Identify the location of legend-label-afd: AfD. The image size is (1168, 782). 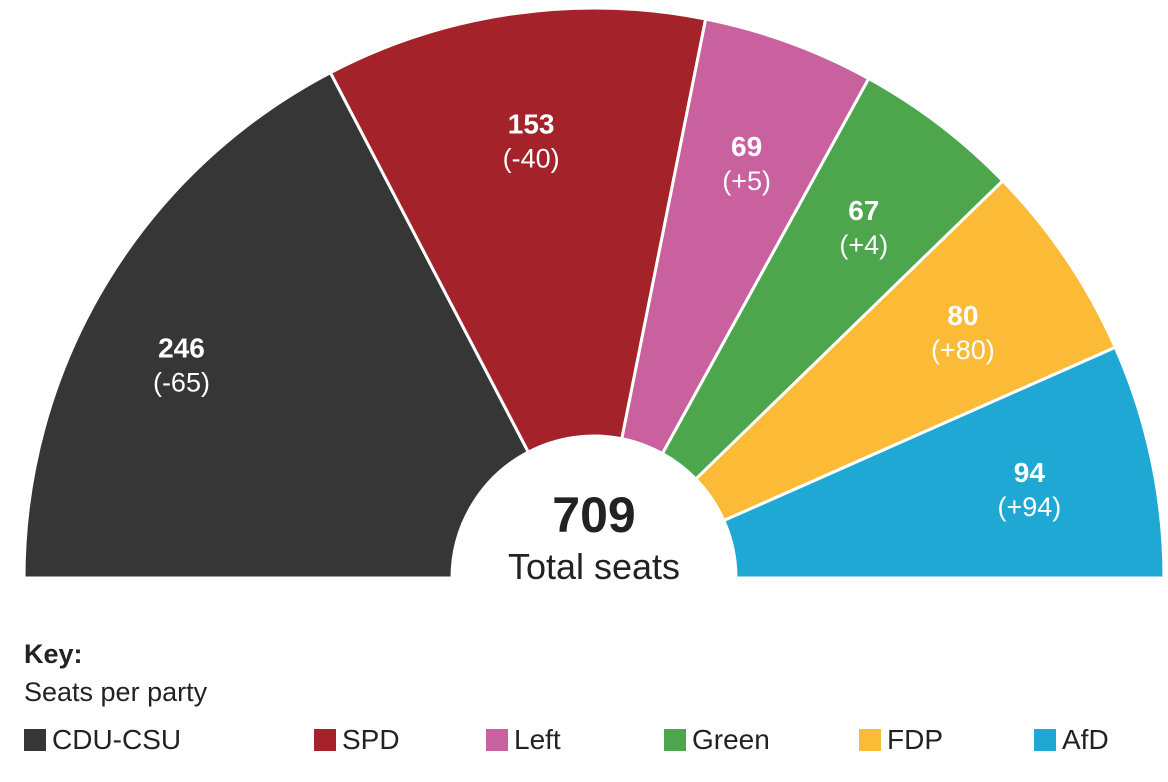
(1085, 739).